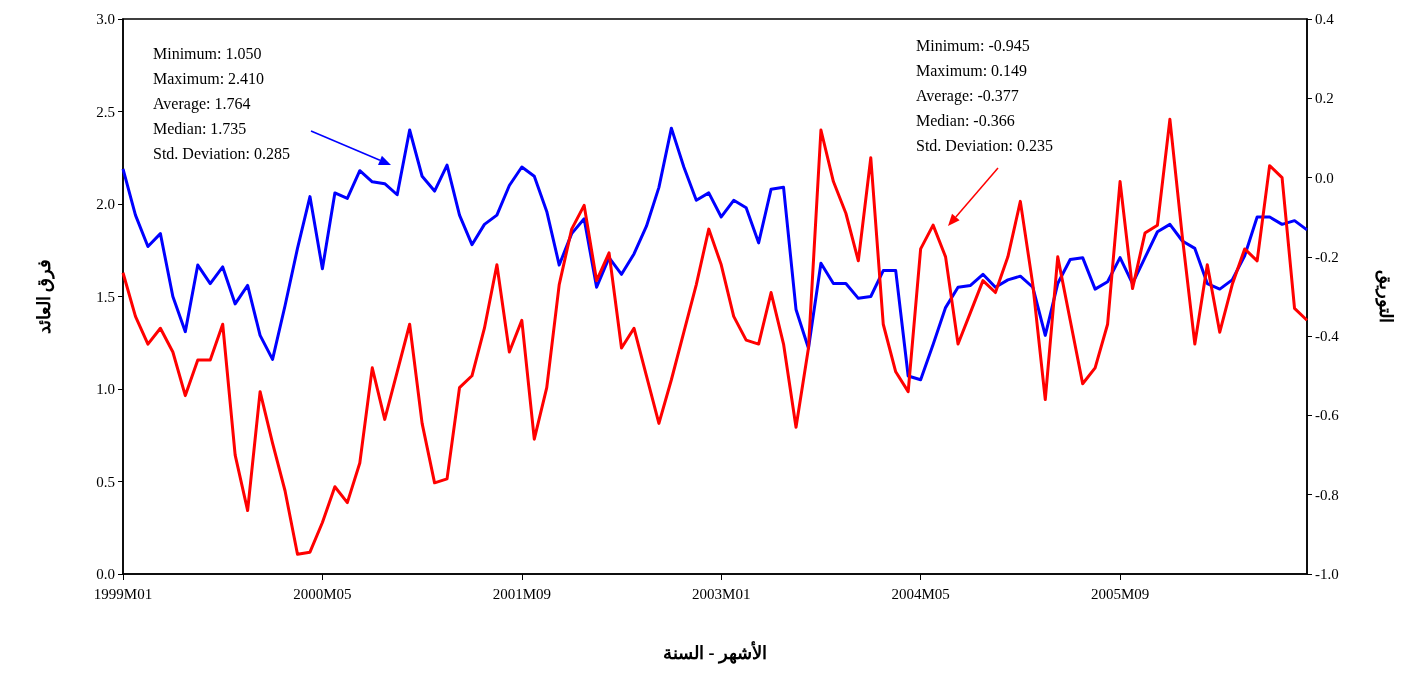  Describe the element at coordinates (322, 593) in the screenshot. I see `x-tick-label: 2000M05` at that location.